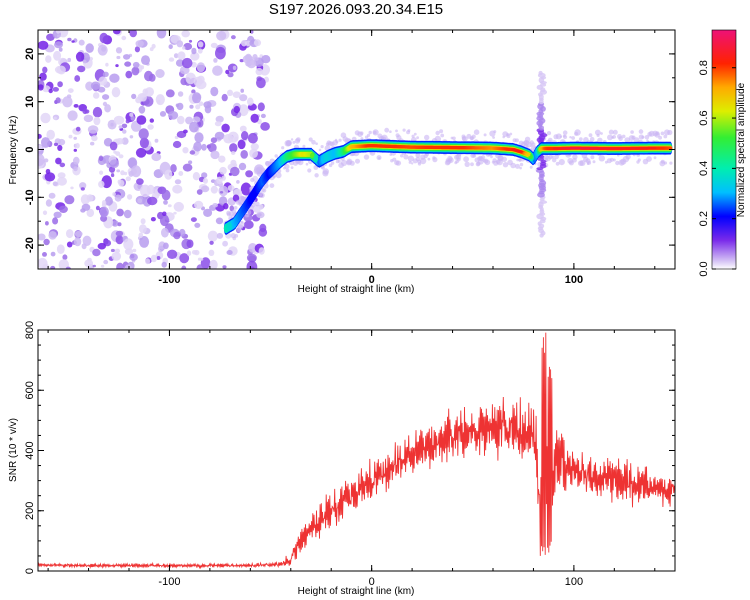 The height and width of the screenshot is (600, 750). Describe the element at coordinates (574, 280) in the screenshot. I see `x-tick-label: 100` at that location.